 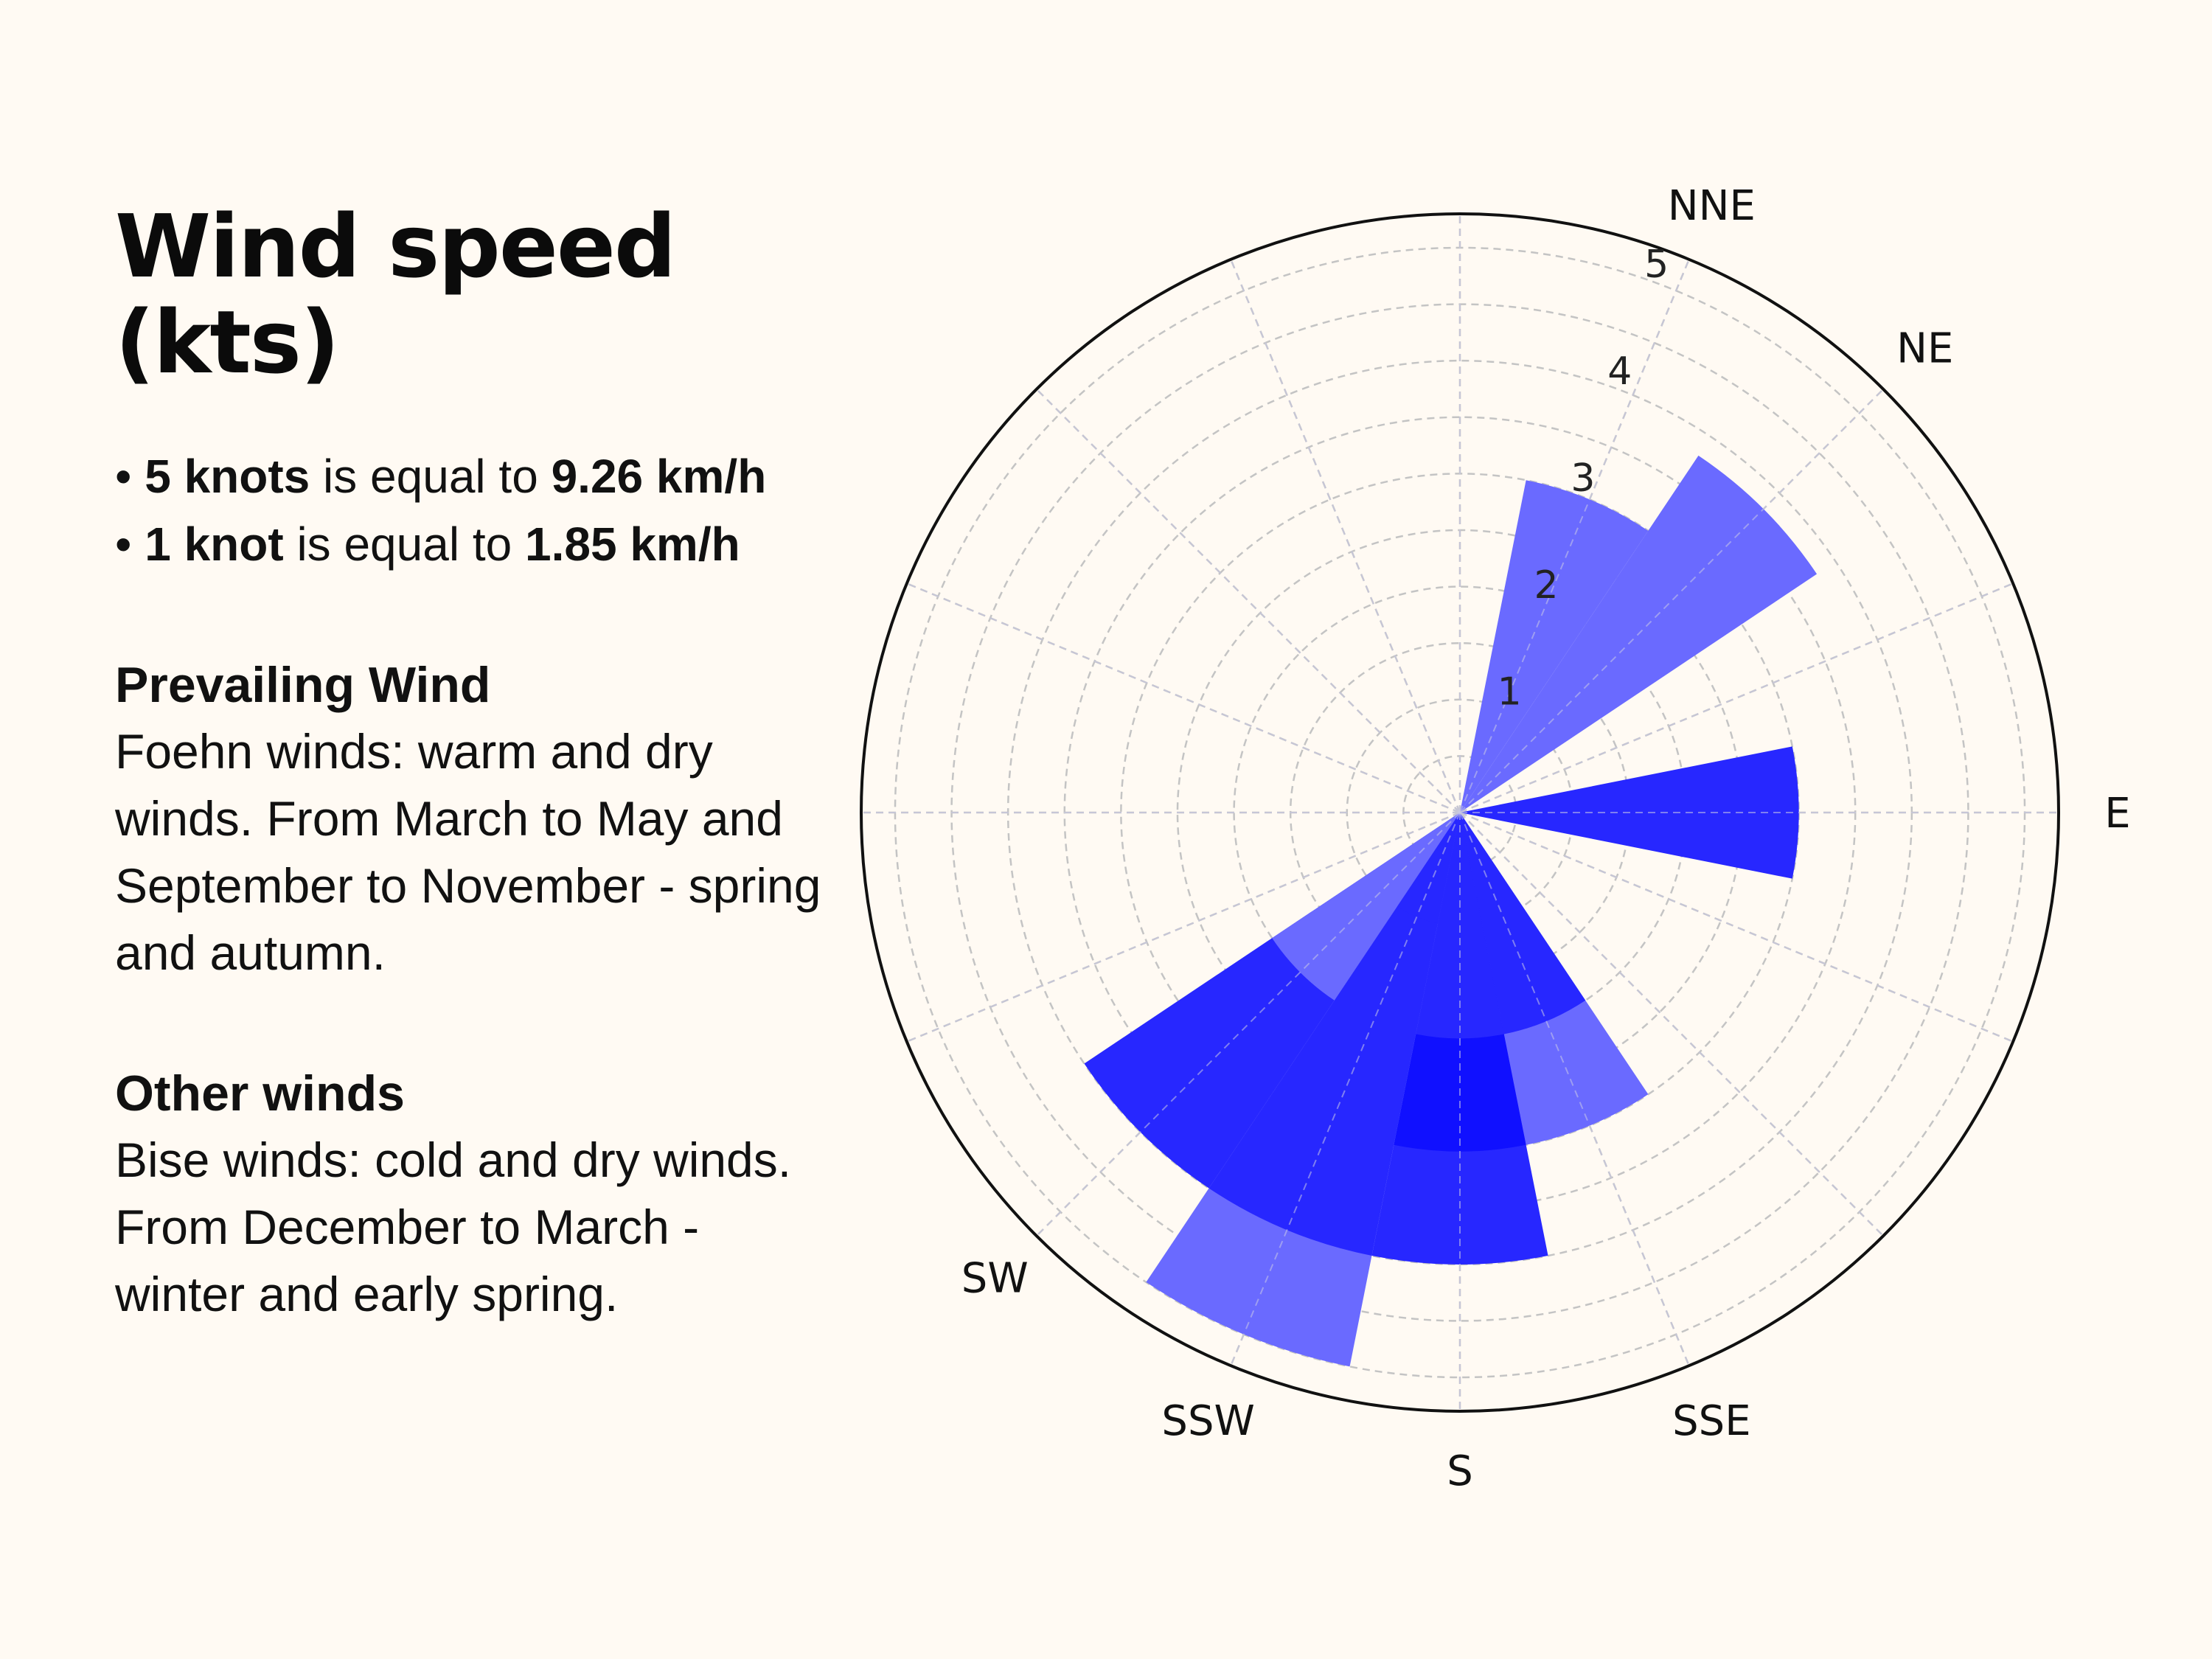 What do you see at coordinates (1619, 371) in the screenshot?
I see `radial-tick-label: 4` at bounding box center [1619, 371].